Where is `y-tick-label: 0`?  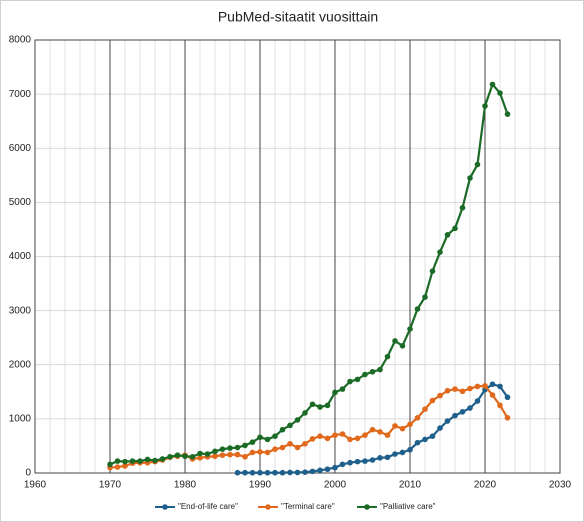
y-tick-label: 0 is located at coordinates (28, 473).